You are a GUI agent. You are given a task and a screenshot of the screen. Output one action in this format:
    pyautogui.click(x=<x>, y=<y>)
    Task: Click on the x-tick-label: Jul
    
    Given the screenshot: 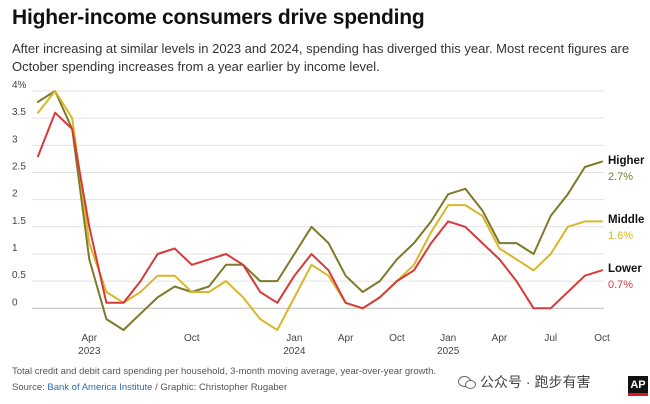 What is the action you would take?
    pyautogui.click(x=550, y=338)
    